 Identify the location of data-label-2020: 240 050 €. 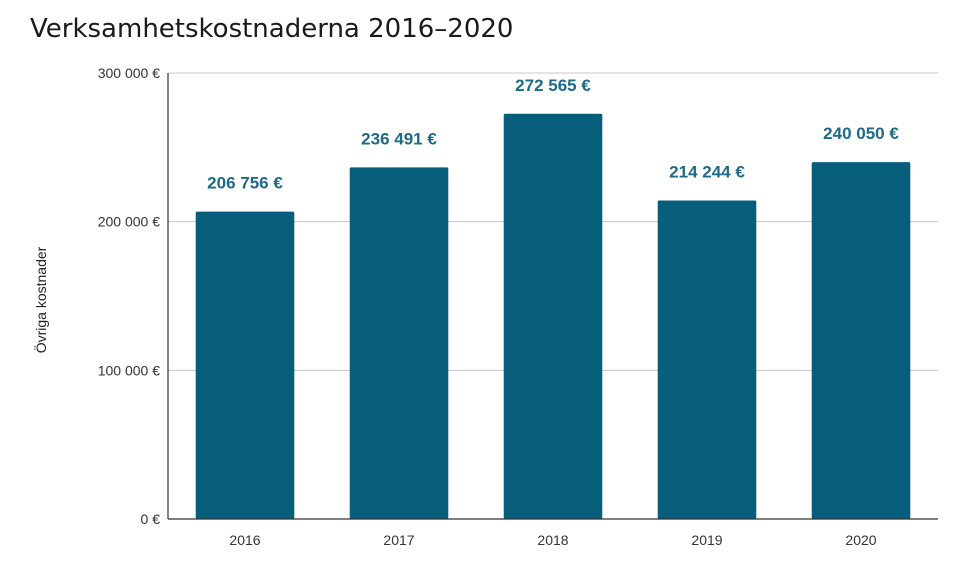
(861, 133).